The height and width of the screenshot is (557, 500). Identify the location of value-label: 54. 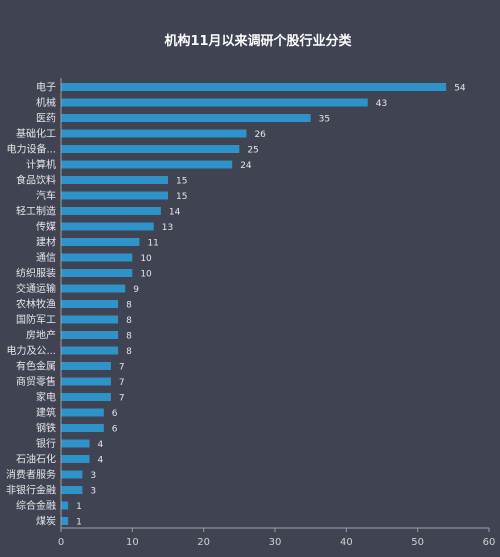
(460, 89).